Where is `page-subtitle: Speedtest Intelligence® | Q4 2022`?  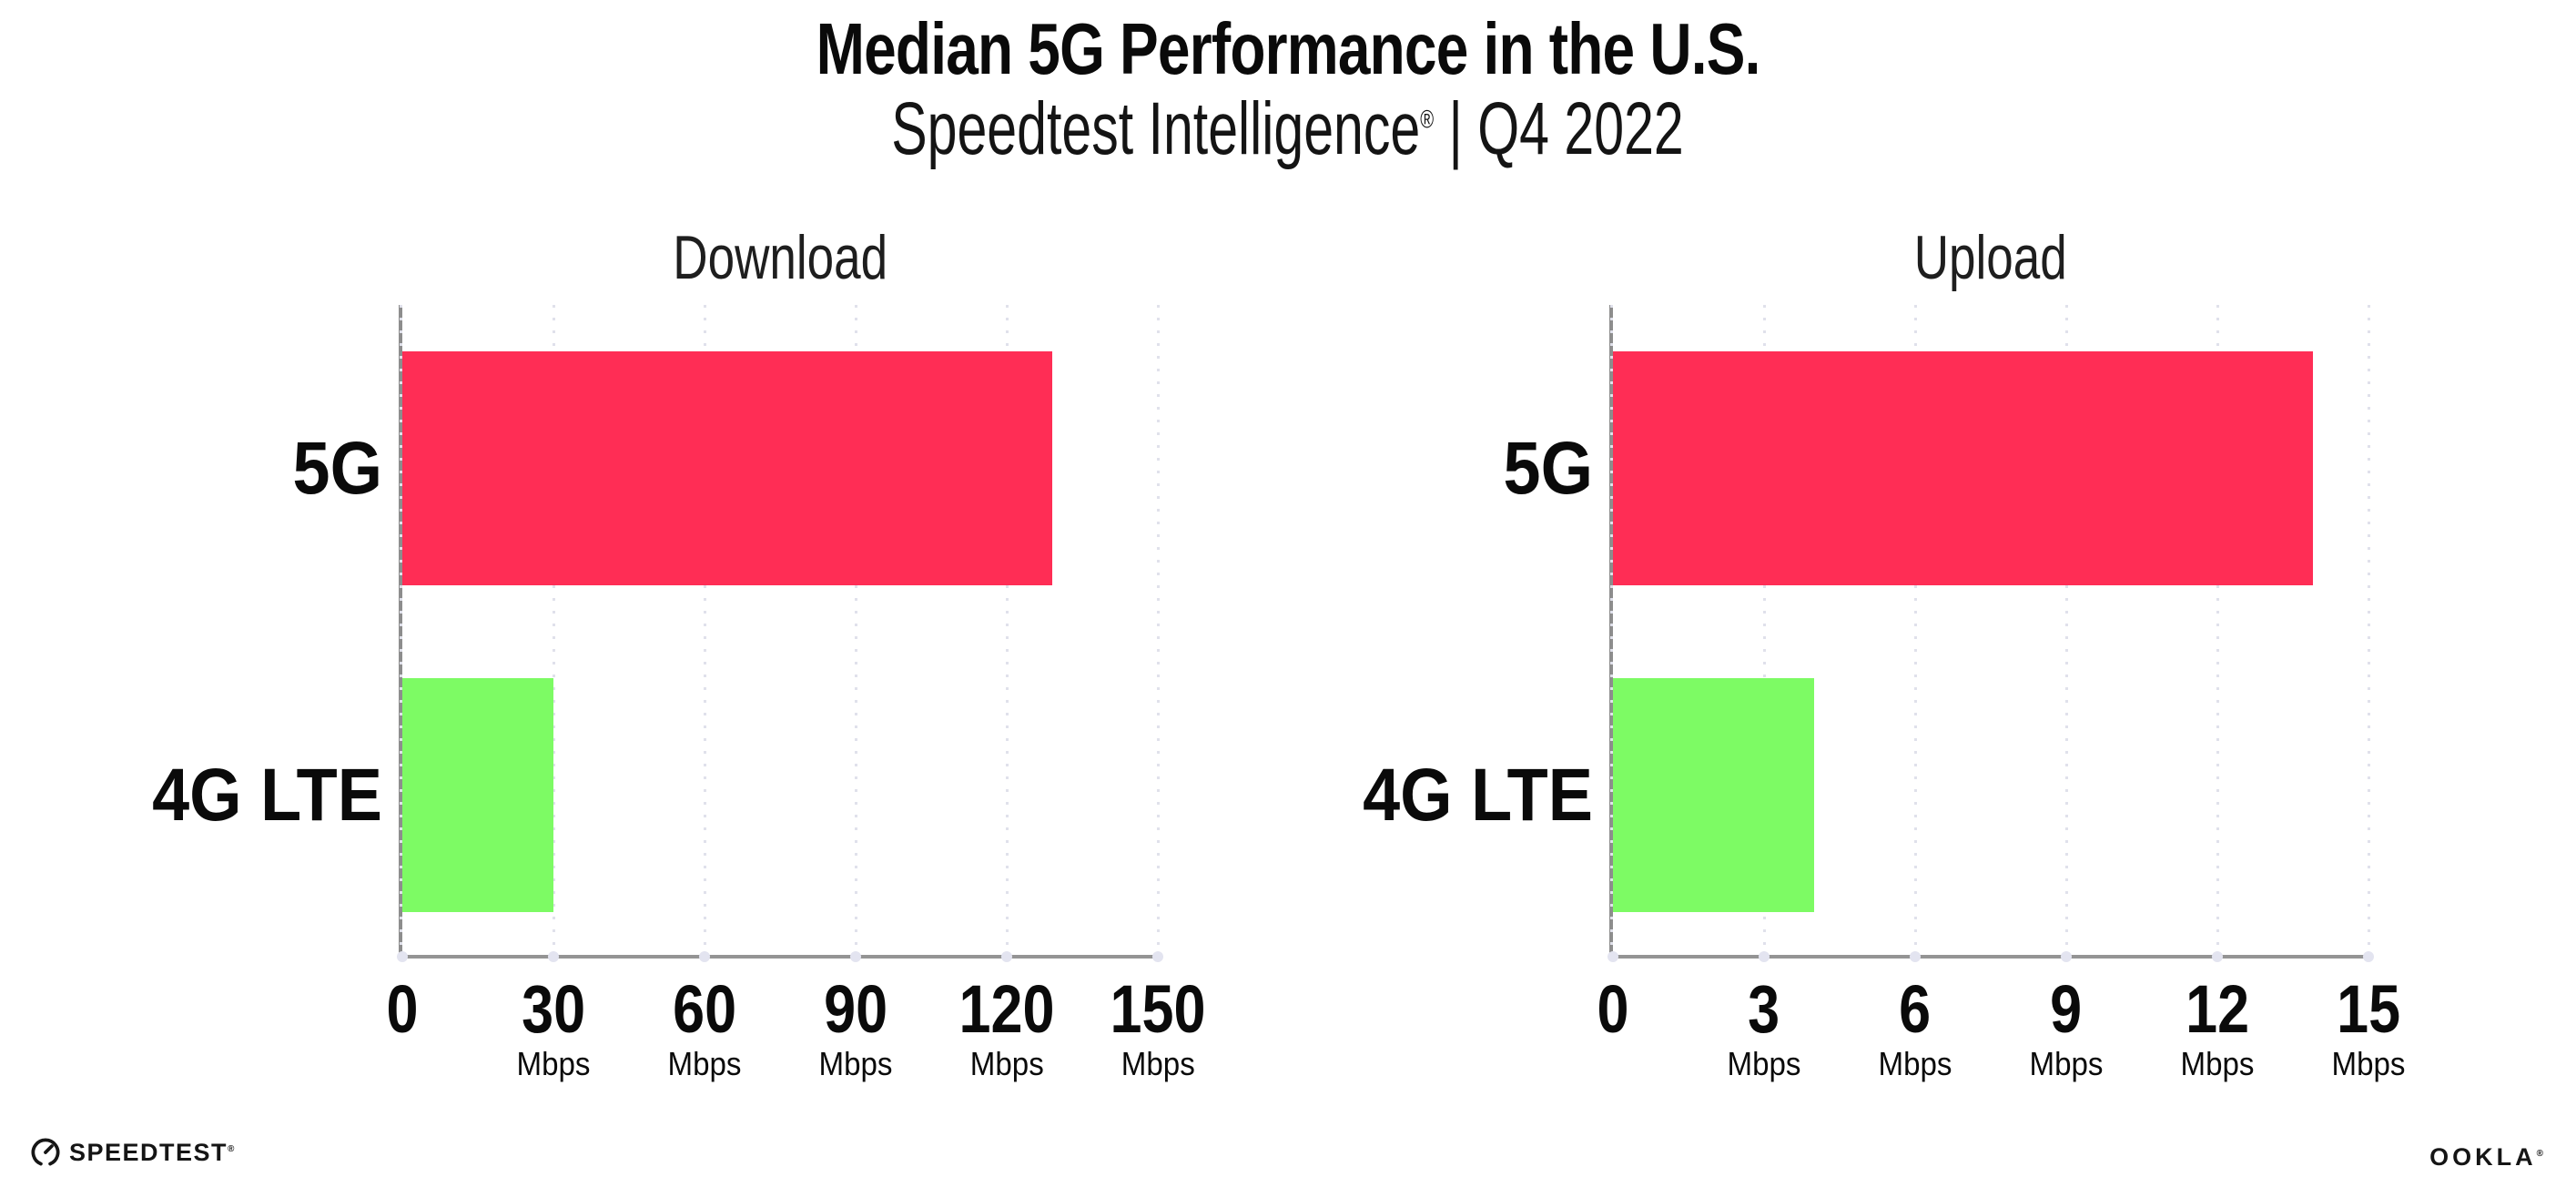 page-subtitle: Speedtest Intelligence® | Q4 2022 is located at coordinates (1288, 129).